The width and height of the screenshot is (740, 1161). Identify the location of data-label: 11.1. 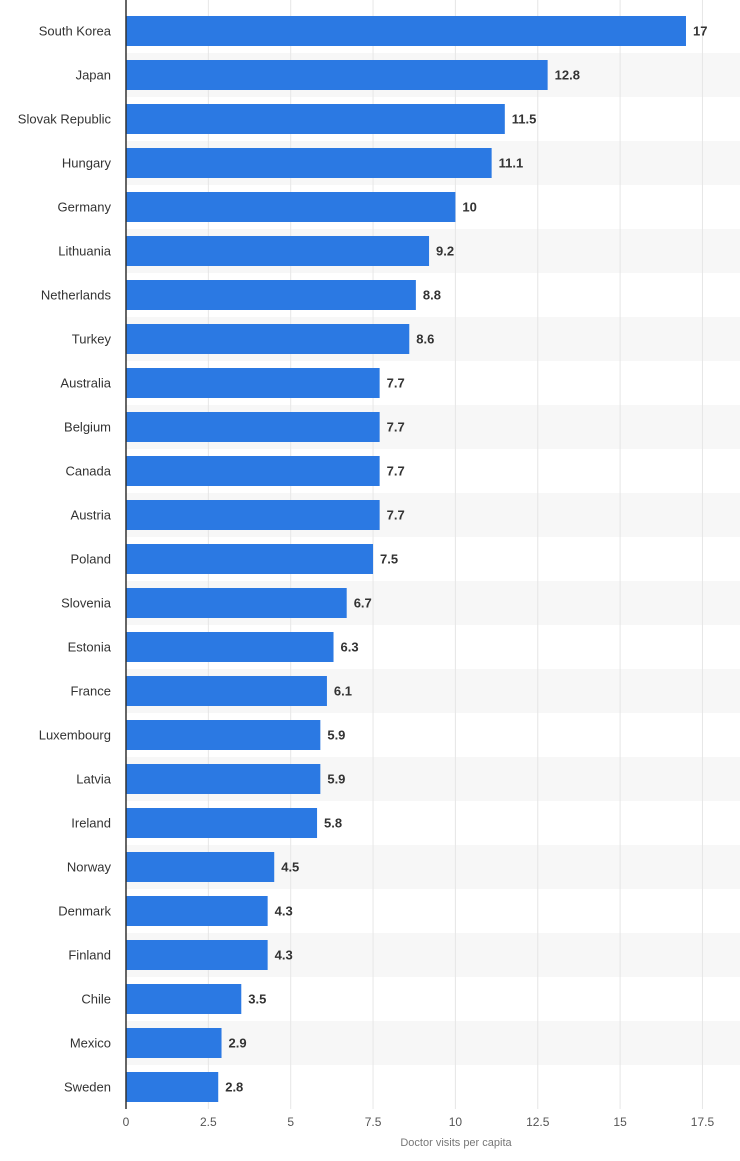
(511, 163).